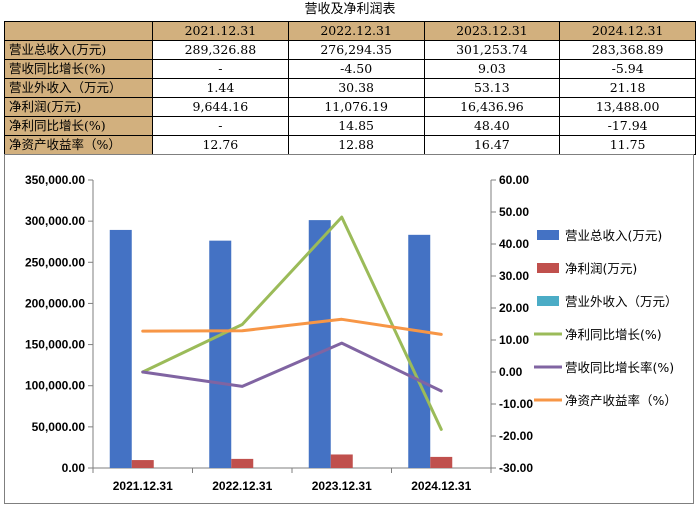 The width and height of the screenshot is (700, 508). What do you see at coordinates (516, 436) in the screenshot?
I see `y-right-tick-label: -20.00` at bounding box center [516, 436].